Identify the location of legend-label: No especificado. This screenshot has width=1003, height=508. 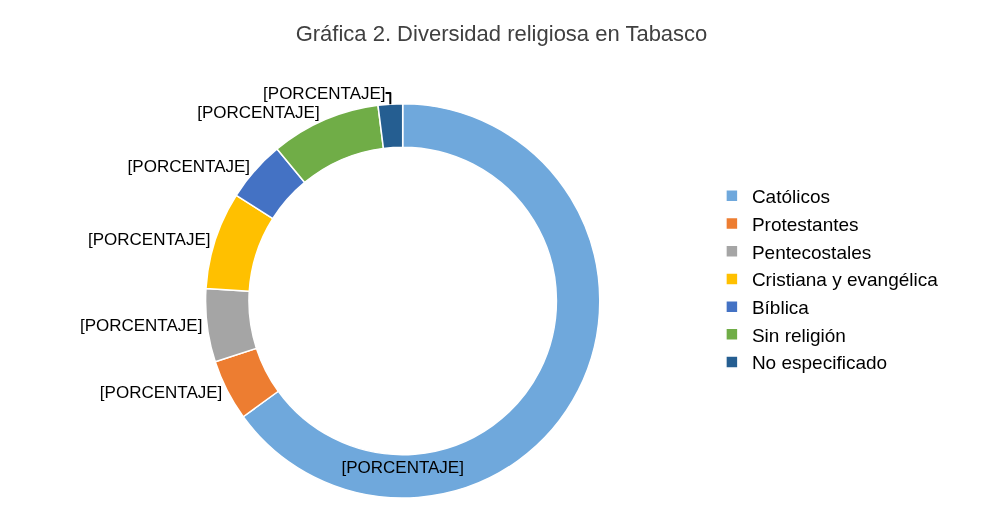
(819, 363).